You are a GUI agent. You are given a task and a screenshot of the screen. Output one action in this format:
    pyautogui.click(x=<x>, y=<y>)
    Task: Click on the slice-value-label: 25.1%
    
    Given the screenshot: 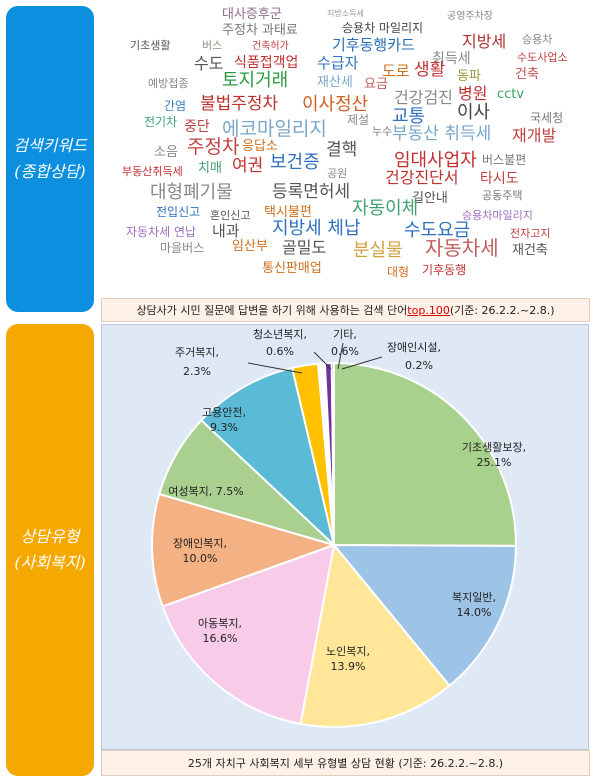 What is the action you would take?
    pyautogui.click(x=494, y=462)
    